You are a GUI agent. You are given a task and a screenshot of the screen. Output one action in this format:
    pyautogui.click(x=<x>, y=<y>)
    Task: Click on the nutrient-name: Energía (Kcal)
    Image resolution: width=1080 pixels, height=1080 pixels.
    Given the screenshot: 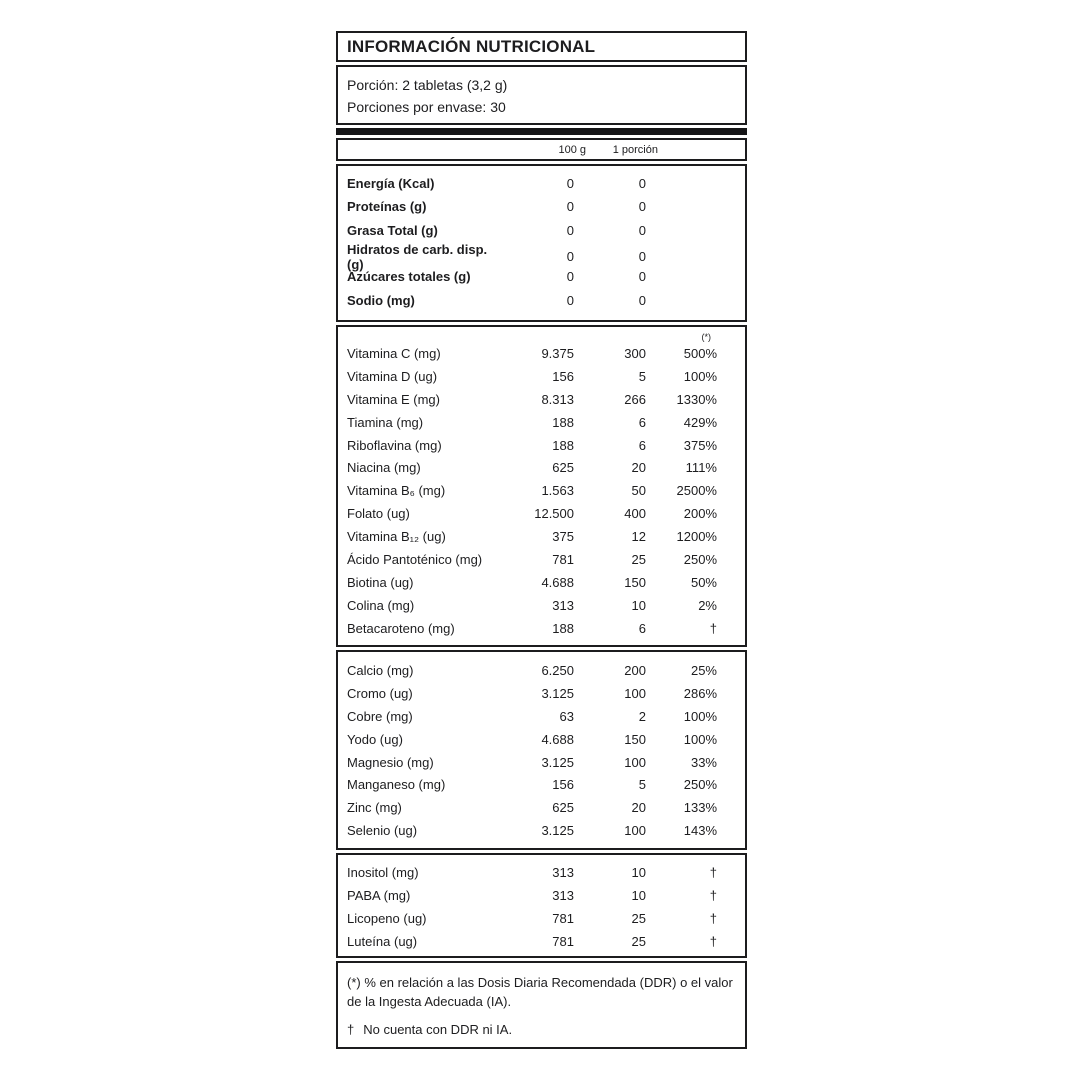 What is the action you would take?
    pyautogui.click(x=391, y=184)
    